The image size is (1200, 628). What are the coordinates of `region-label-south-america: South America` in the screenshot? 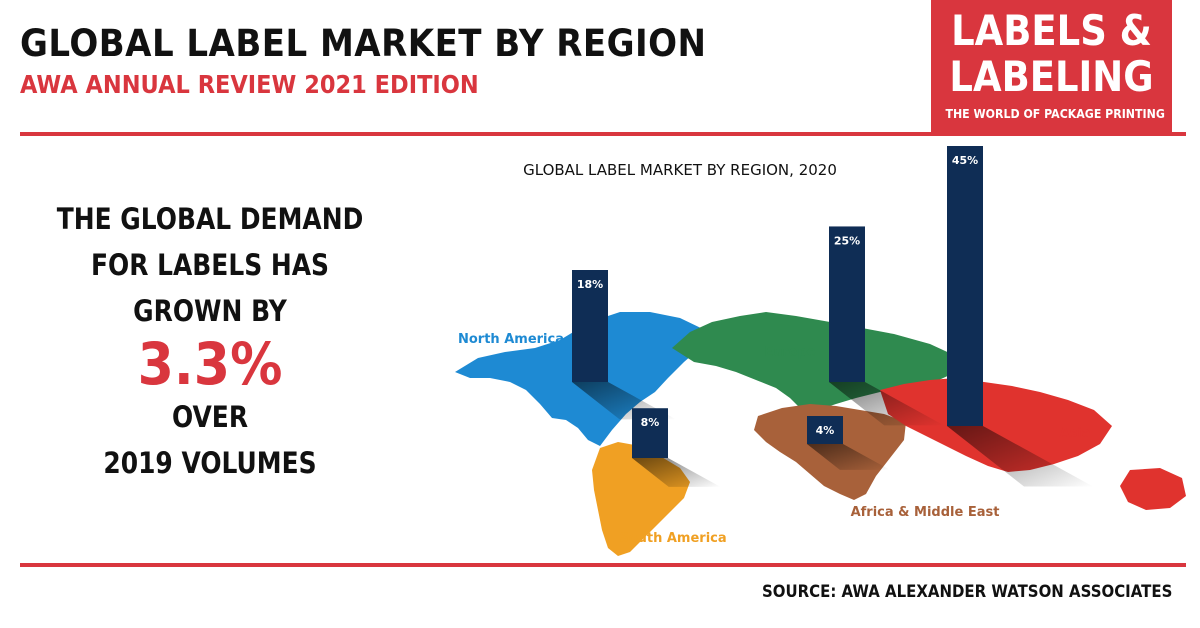 It's located at (672, 538).